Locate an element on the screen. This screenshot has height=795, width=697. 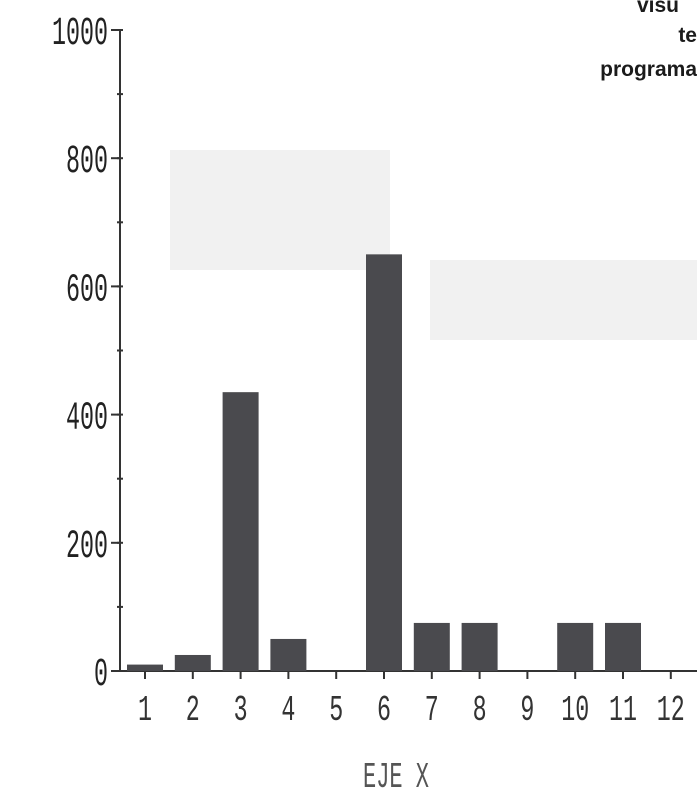
x-tick-label-12: 12 is located at coordinates (671, 710).